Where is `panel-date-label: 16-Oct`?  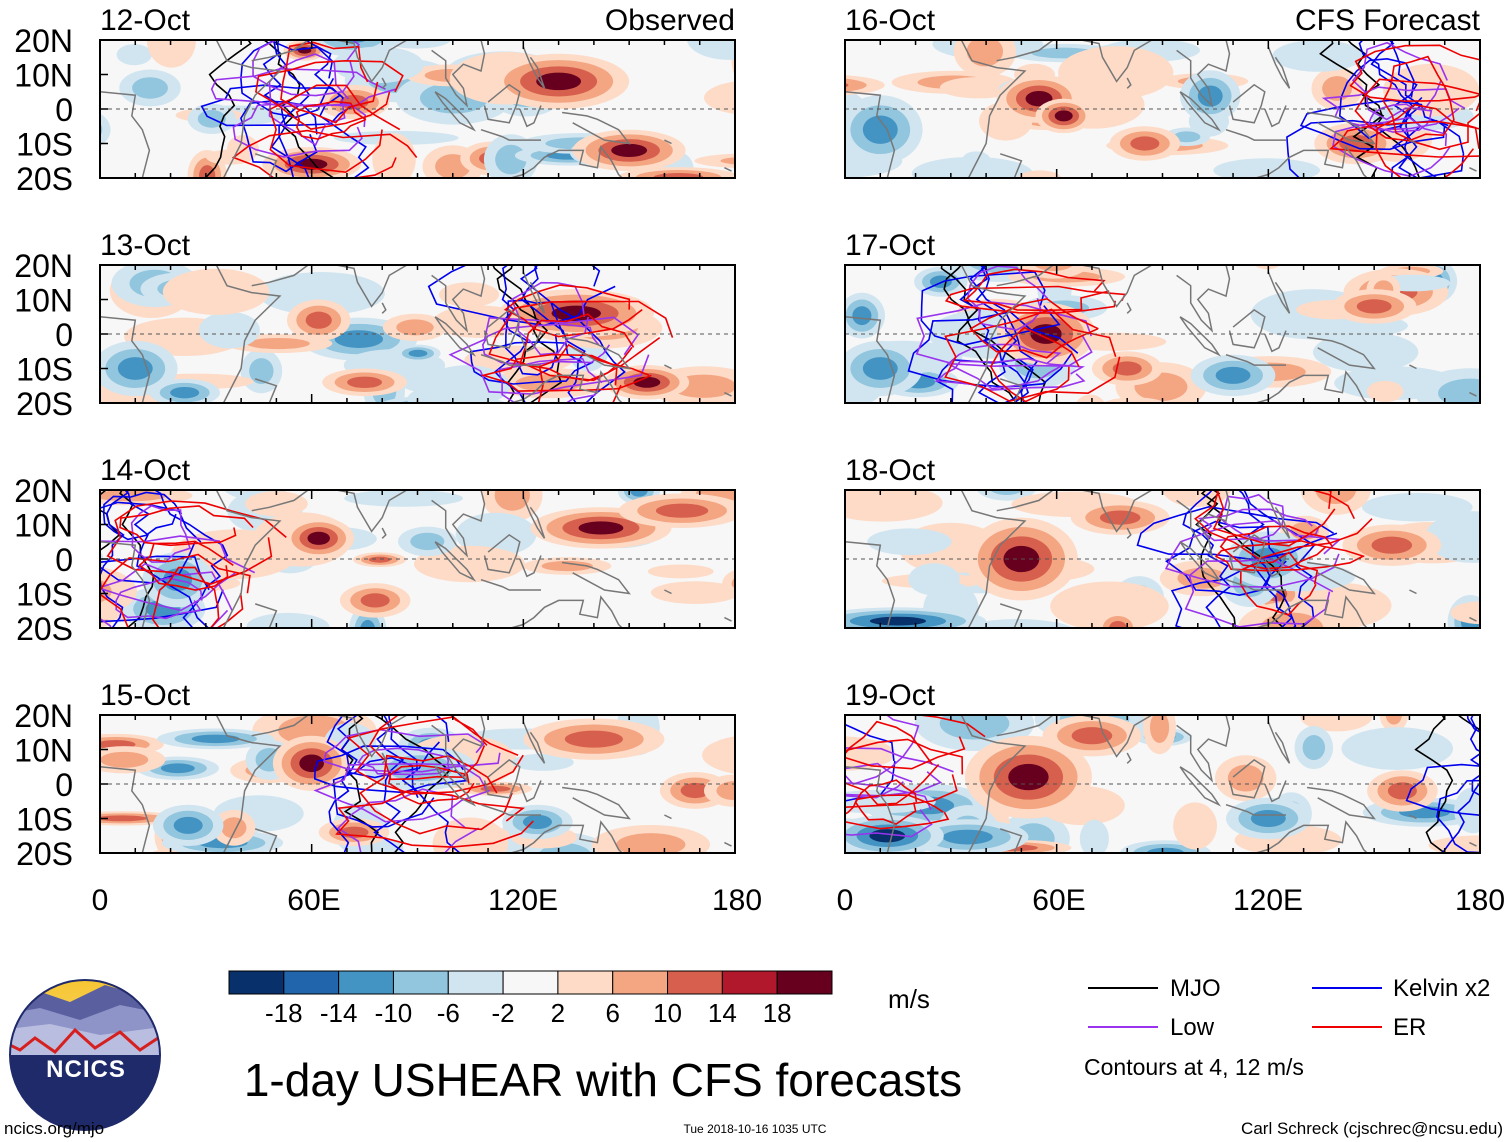
panel-date-label: 16-Oct is located at coordinates (890, 20).